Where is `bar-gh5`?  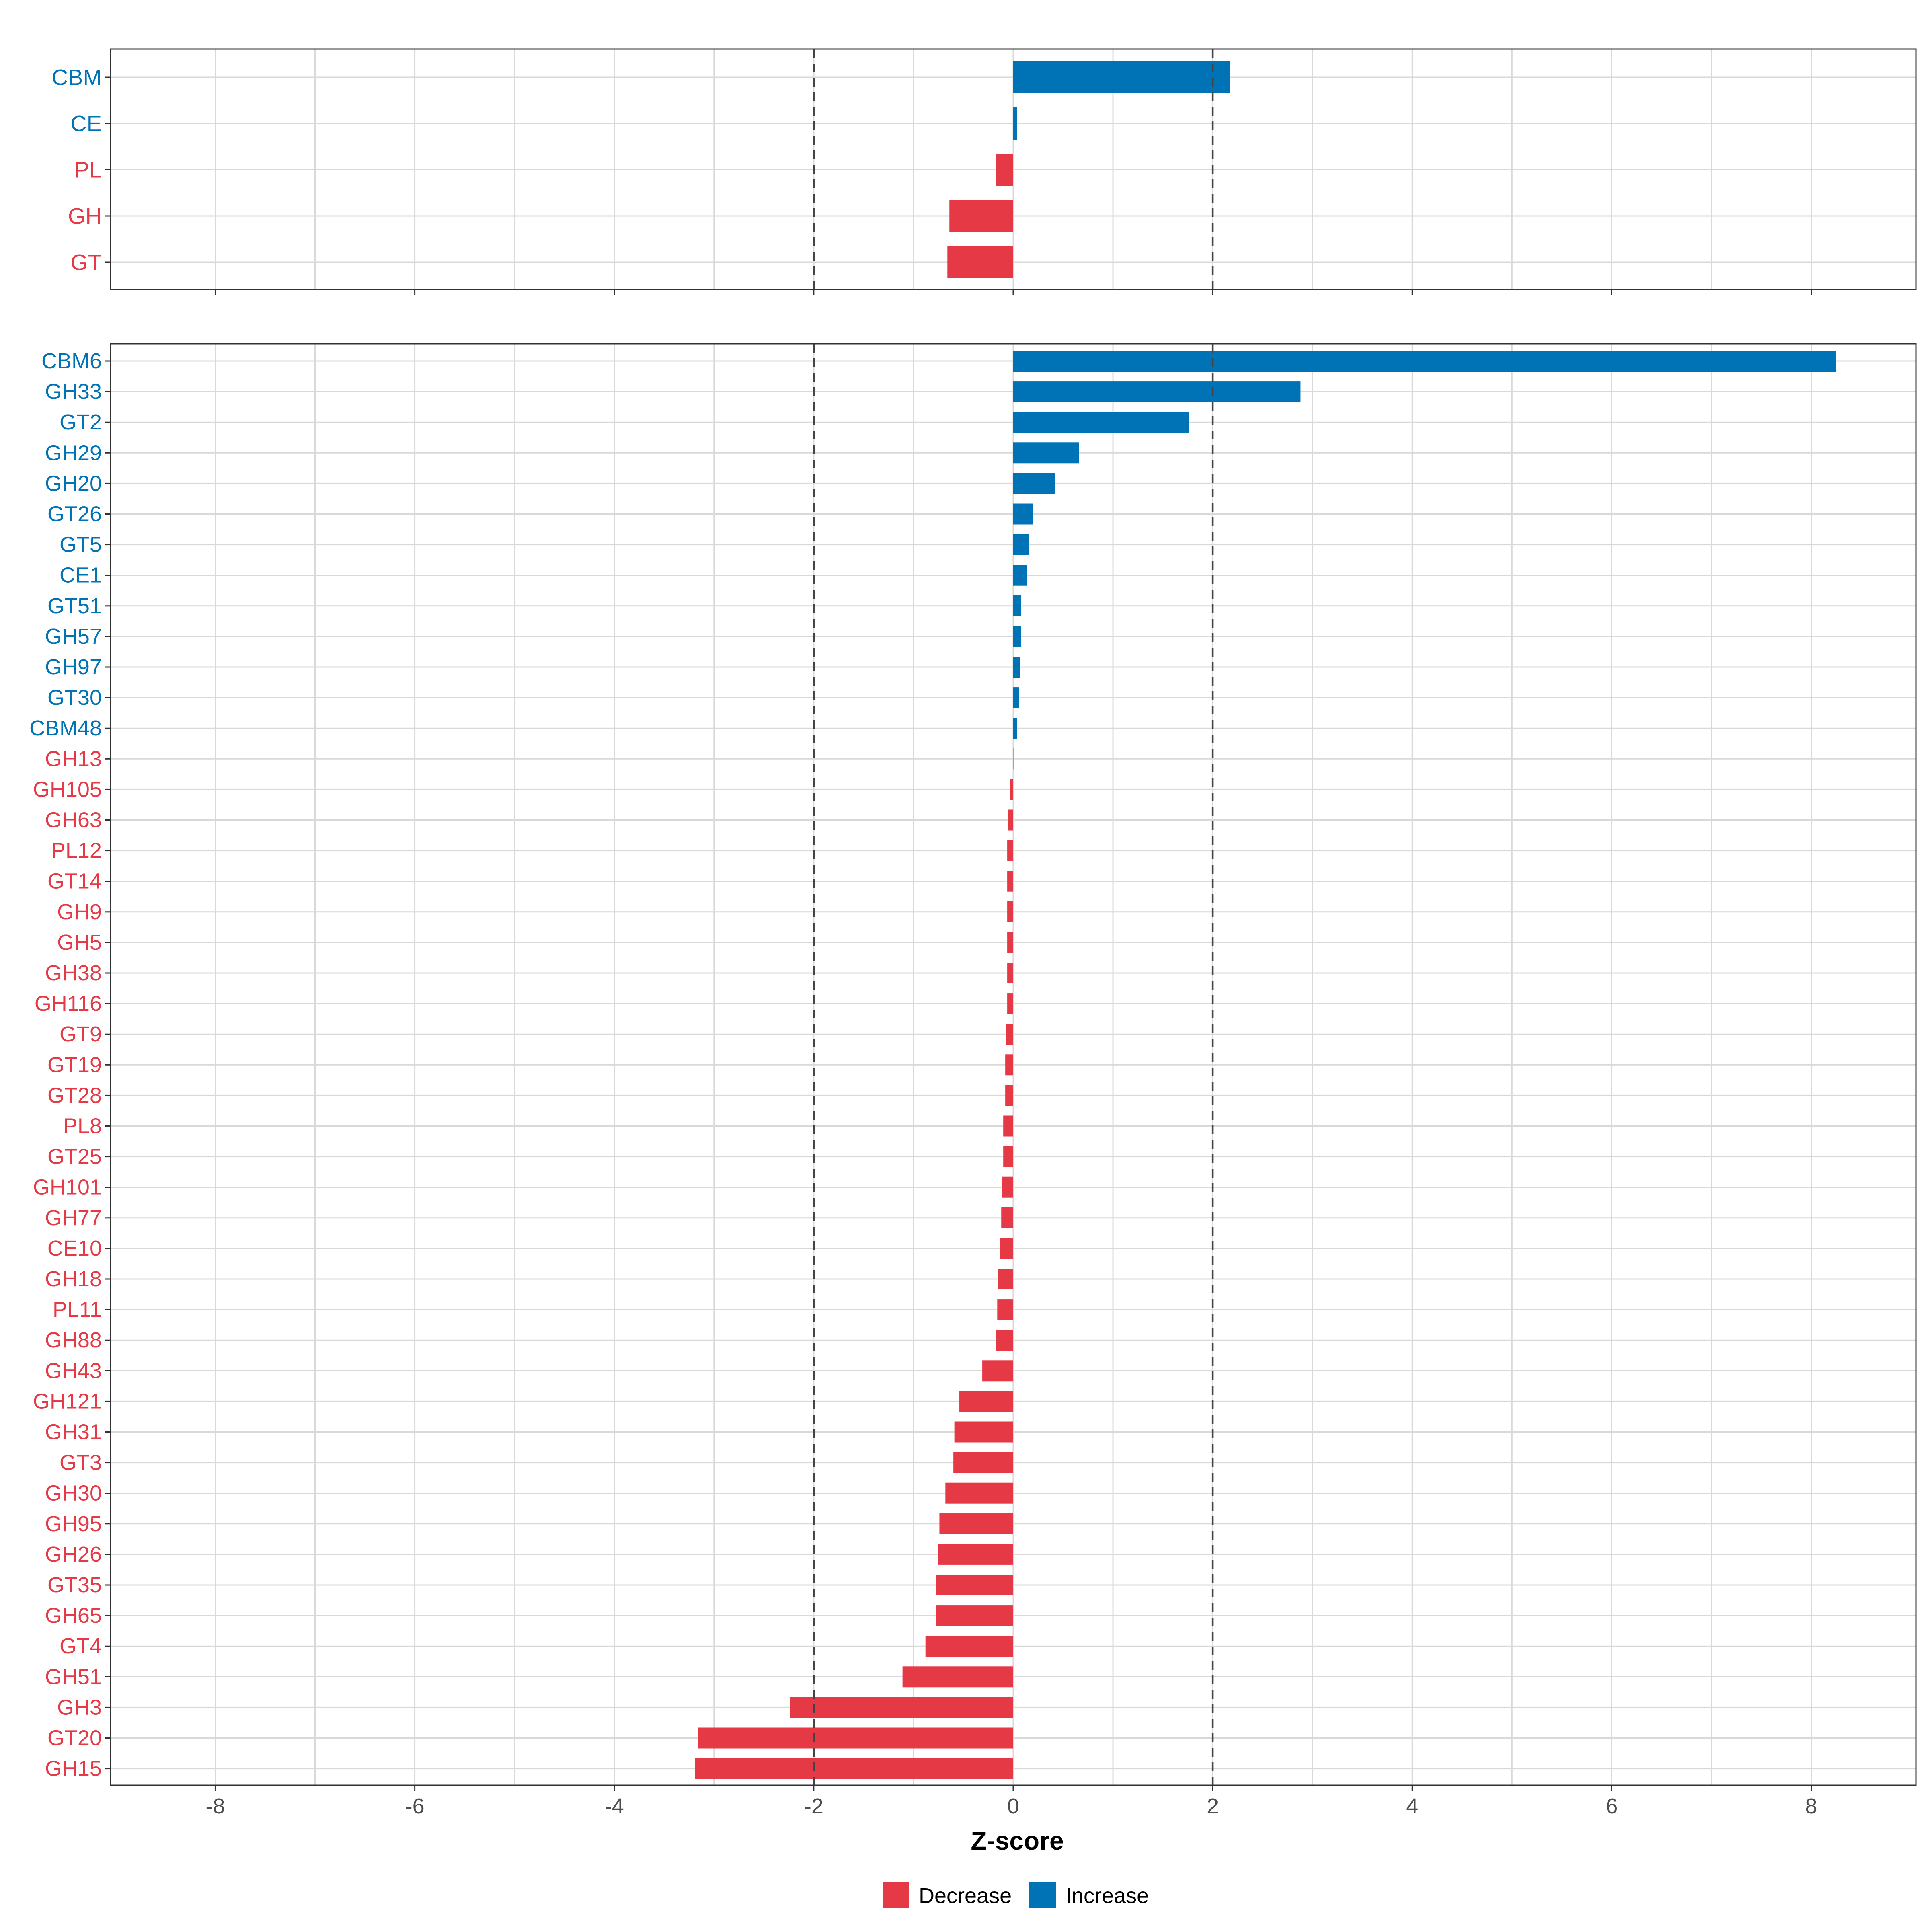
bar-gh5 is located at coordinates (1010, 942).